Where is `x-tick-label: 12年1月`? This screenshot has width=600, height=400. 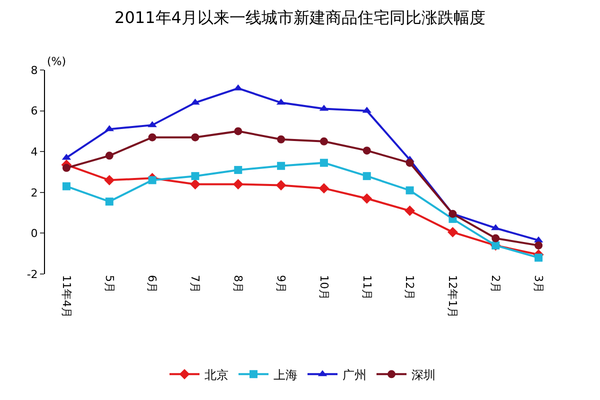
x-tick-label: 12年1月 is located at coordinates (453, 296).